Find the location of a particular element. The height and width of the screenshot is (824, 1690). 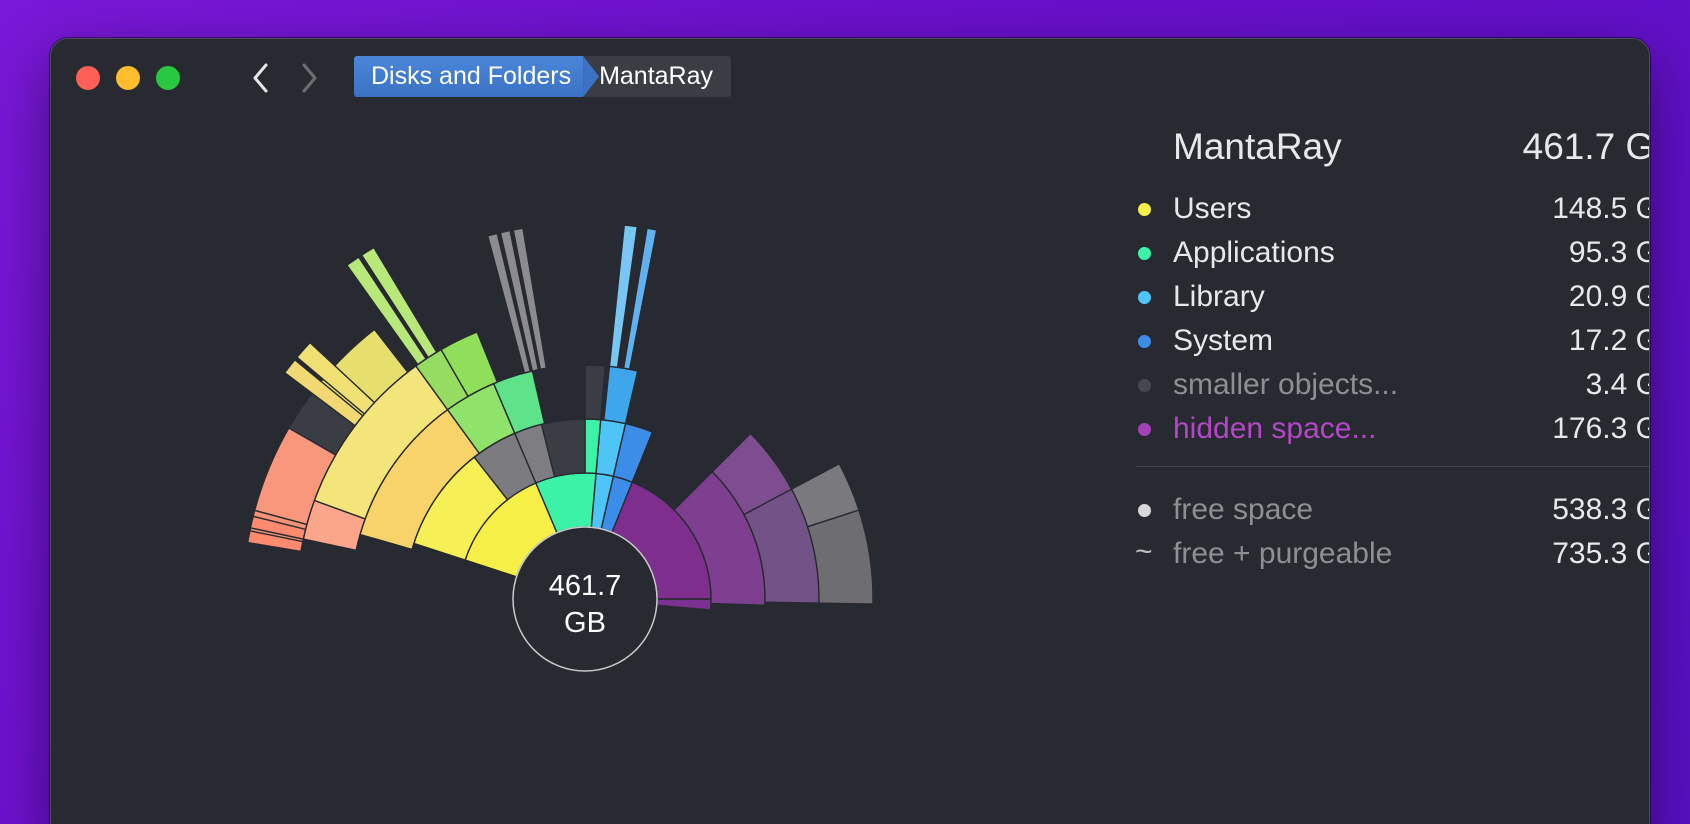

list-item-smaller-objects: smaller objects... 3.4 GB is located at coordinates (1392, 386).